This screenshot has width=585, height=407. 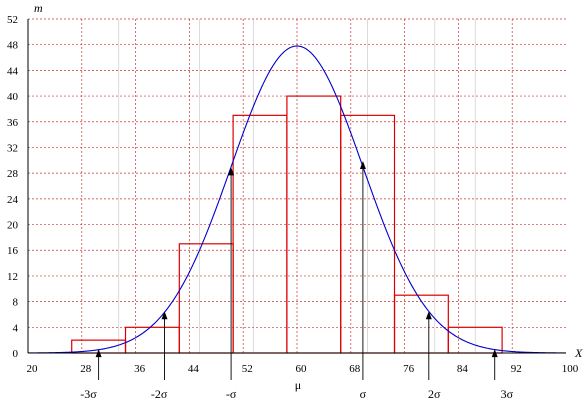 I want to click on y-tick-label: 52, so click(x=12, y=20).